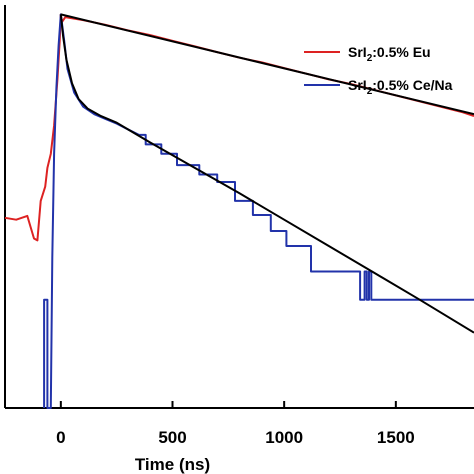 The image size is (474, 474). What do you see at coordinates (284, 437) in the screenshot?
I see `x-tick-label: 1000` at bounding box center [284, 437].